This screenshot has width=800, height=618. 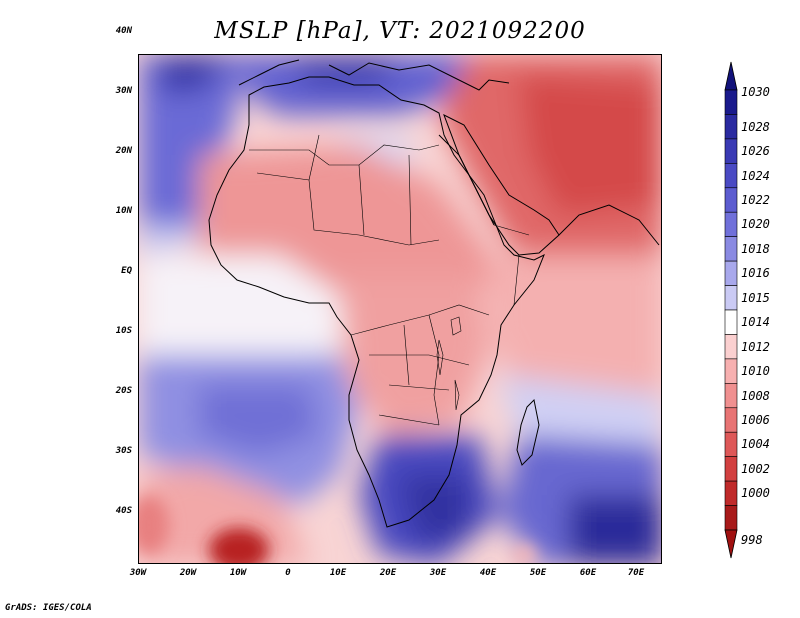 What do you see at coordinates (466, 180) in the screenshot?
I see `red-sea` at bounding box center [466, 180].